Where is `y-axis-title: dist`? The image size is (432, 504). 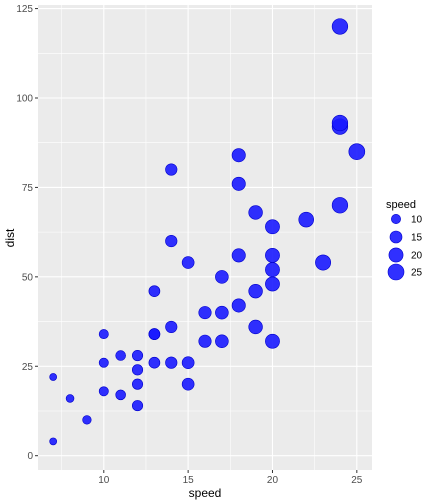 y-axis-title: dist is located at coordinates (10, 237).